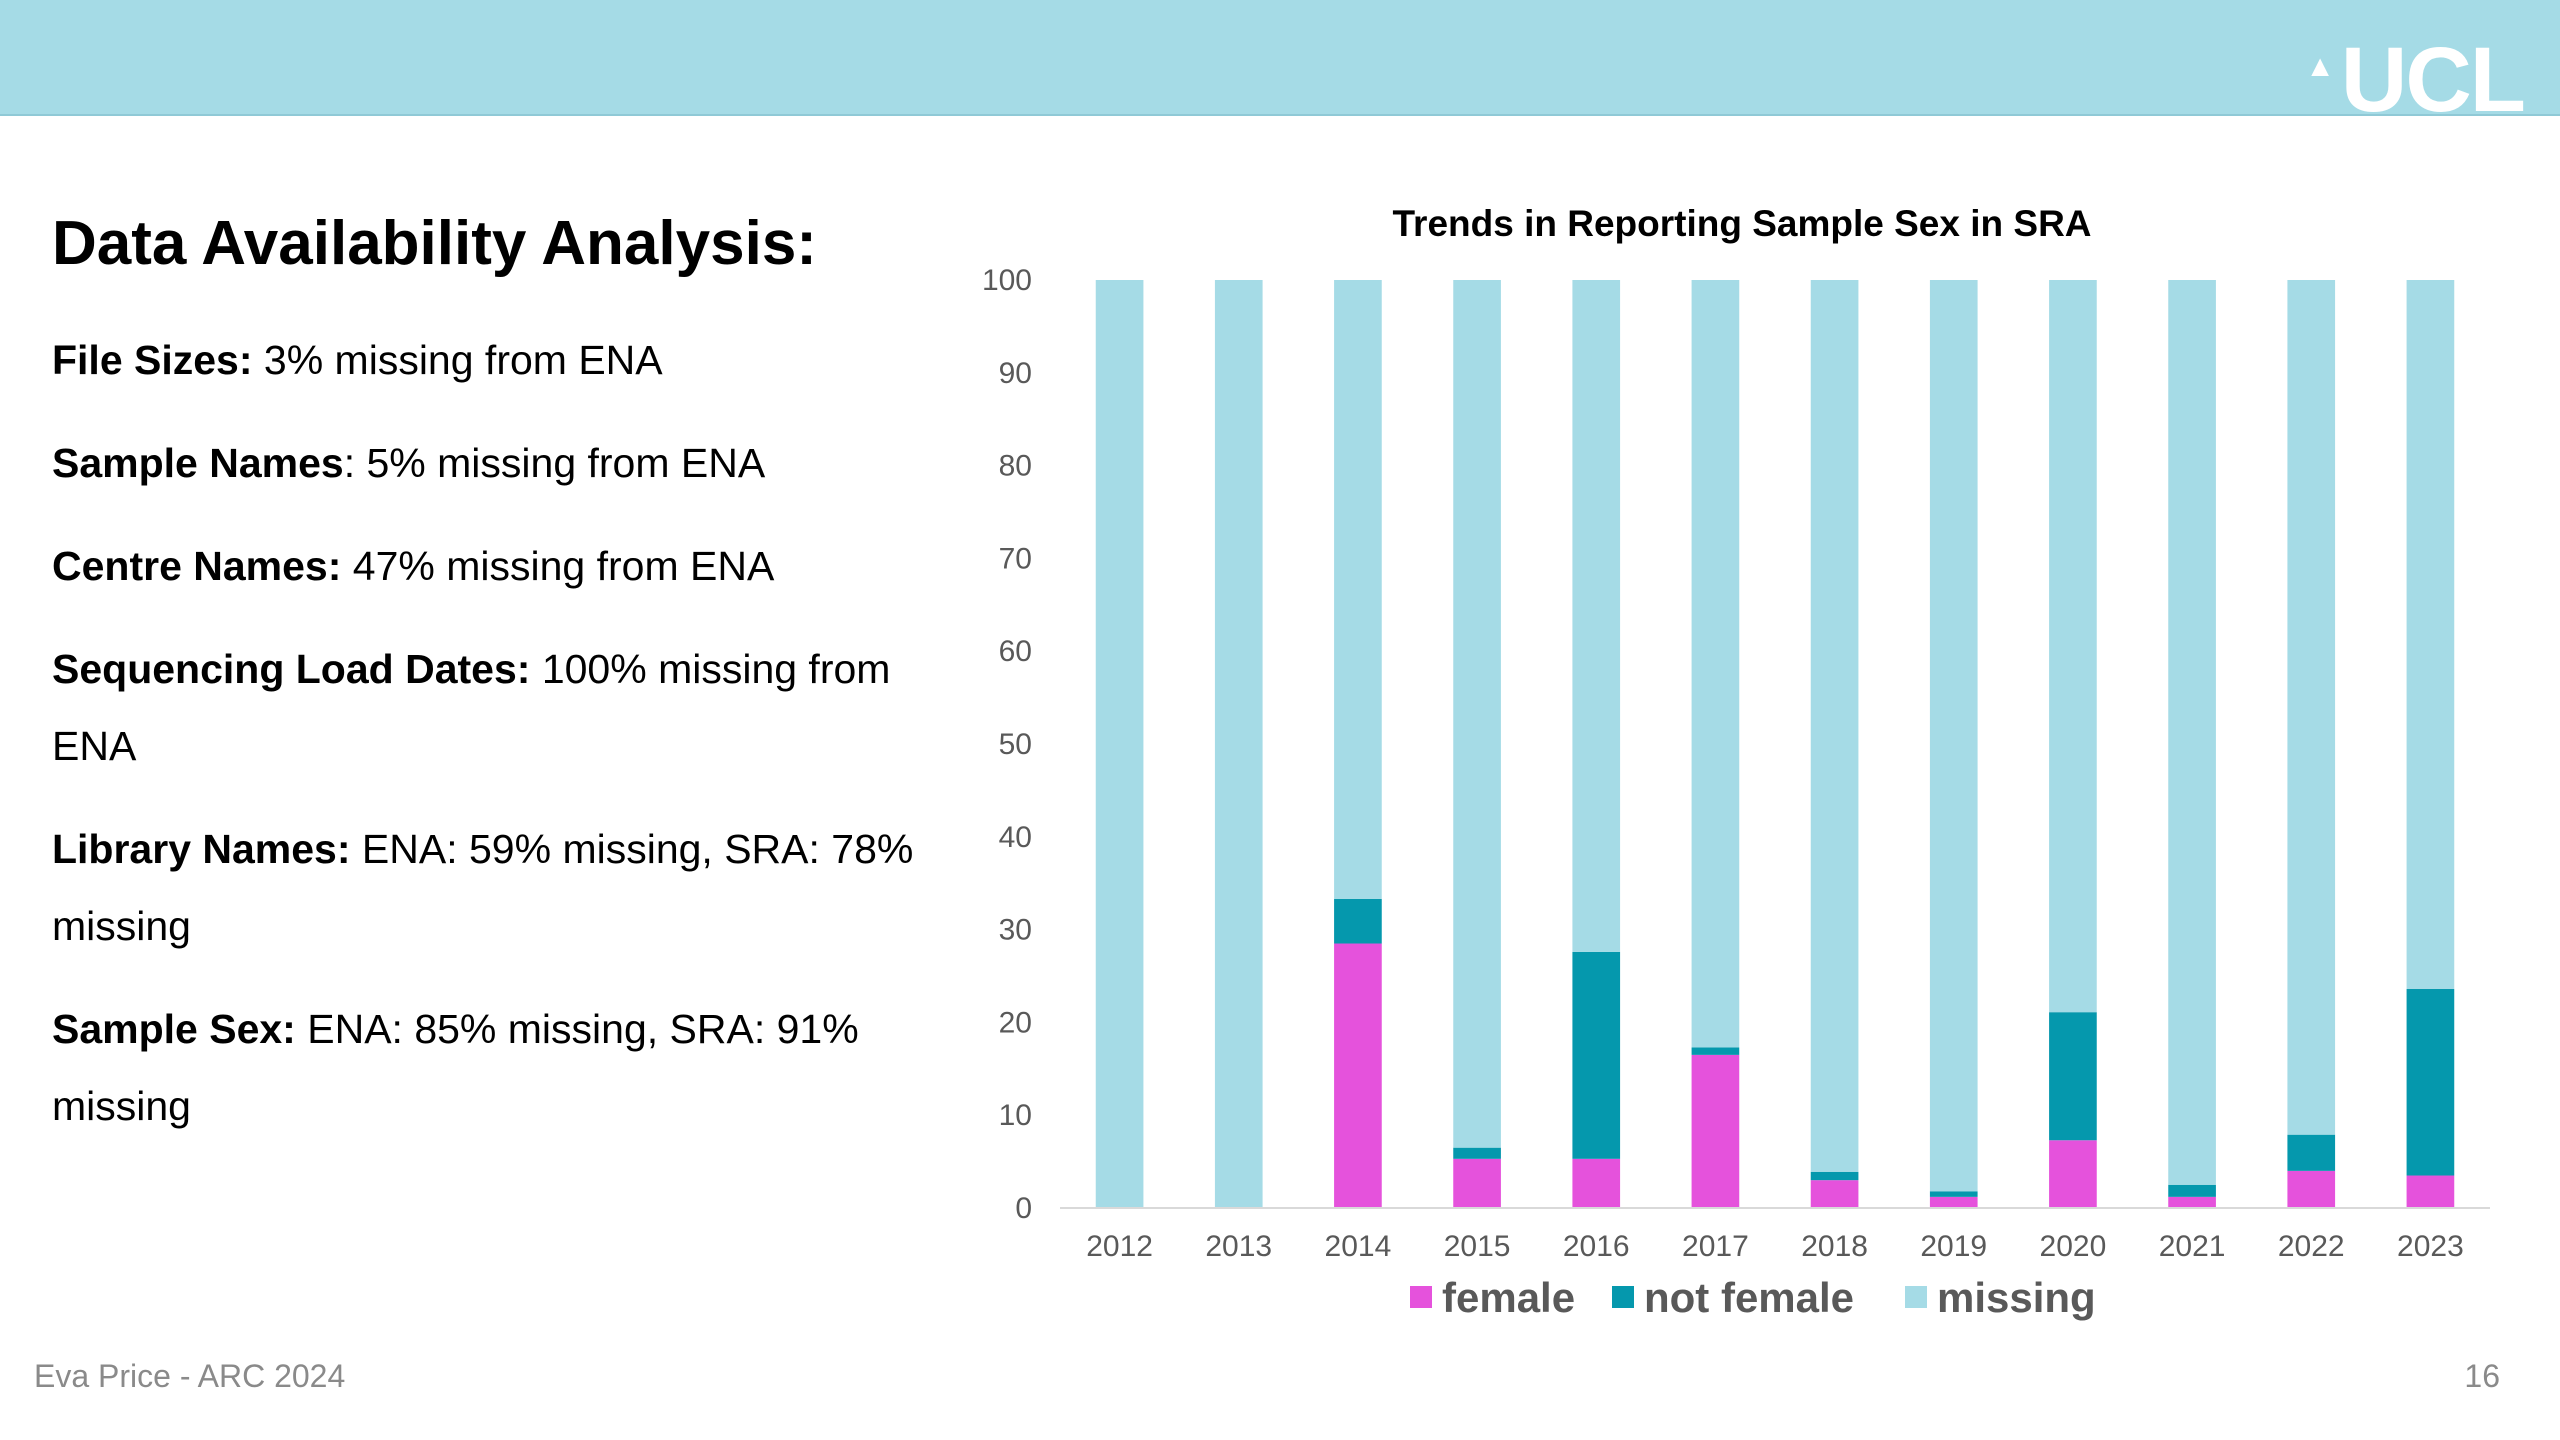  Describe the element at coordinates (483, 888) in the screenshot. I see `analysis-item-text: ENA: 59% missing, SRA: 78% missing` at that location.